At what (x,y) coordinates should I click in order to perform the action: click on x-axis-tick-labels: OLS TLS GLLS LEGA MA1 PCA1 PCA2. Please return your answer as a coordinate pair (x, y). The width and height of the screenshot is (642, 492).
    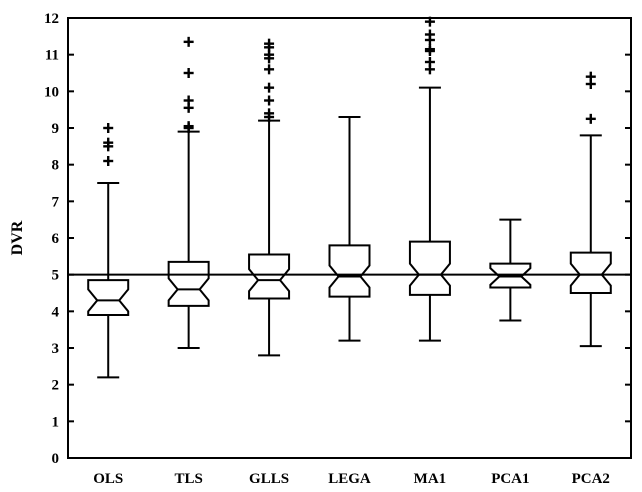
    Looking at the image, I should click on (351, 479).